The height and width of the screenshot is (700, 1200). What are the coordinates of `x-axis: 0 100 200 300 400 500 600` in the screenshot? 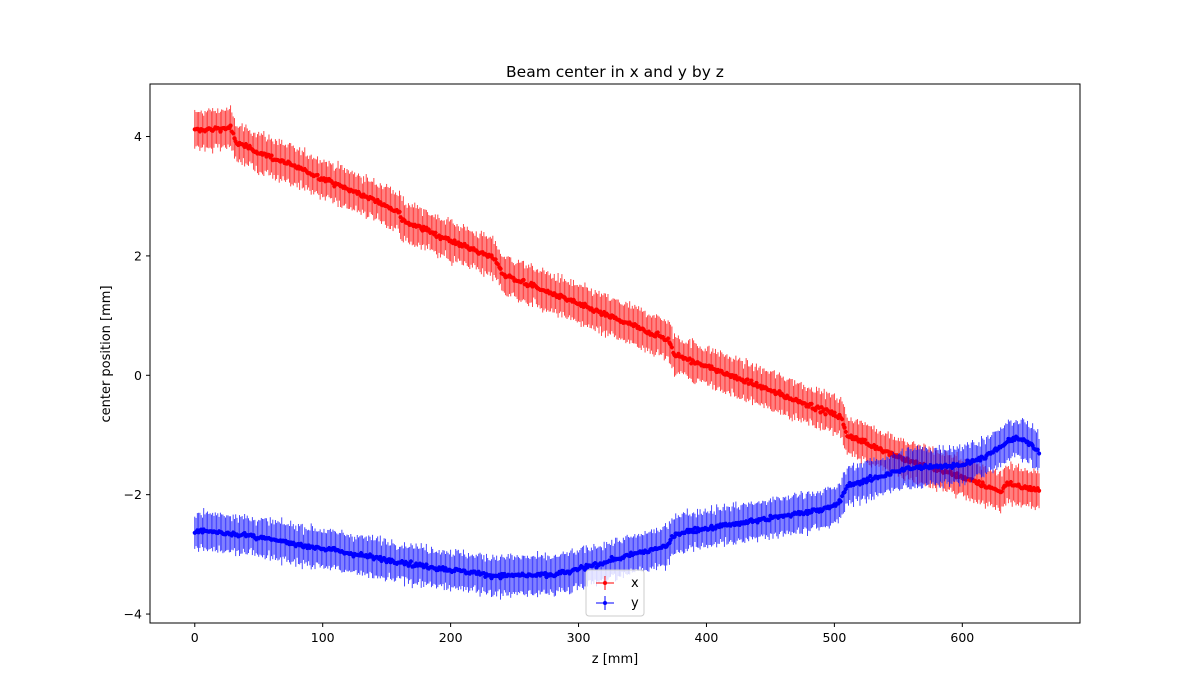 It's located at (582, 634).